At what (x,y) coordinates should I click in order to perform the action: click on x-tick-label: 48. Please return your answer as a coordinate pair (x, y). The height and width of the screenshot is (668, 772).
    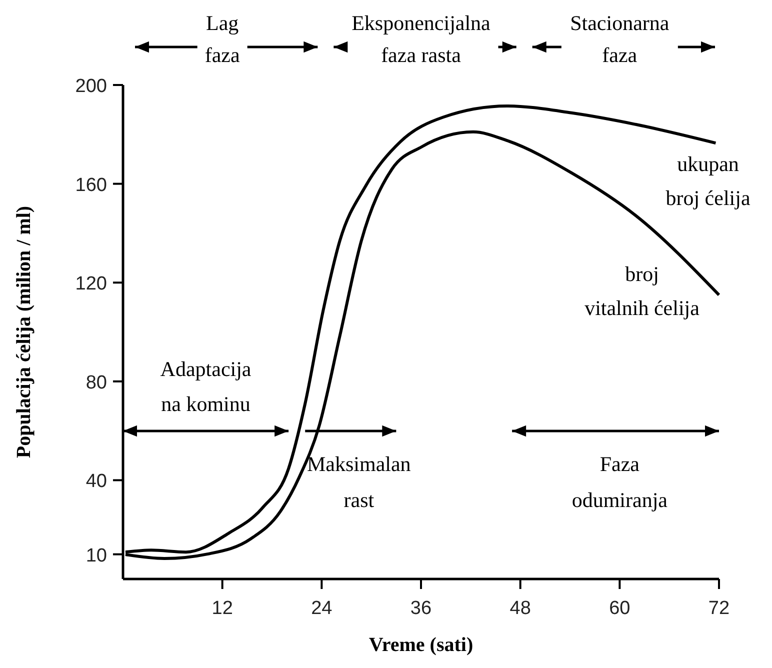
    Looking at the image, I should click on (520, 608).